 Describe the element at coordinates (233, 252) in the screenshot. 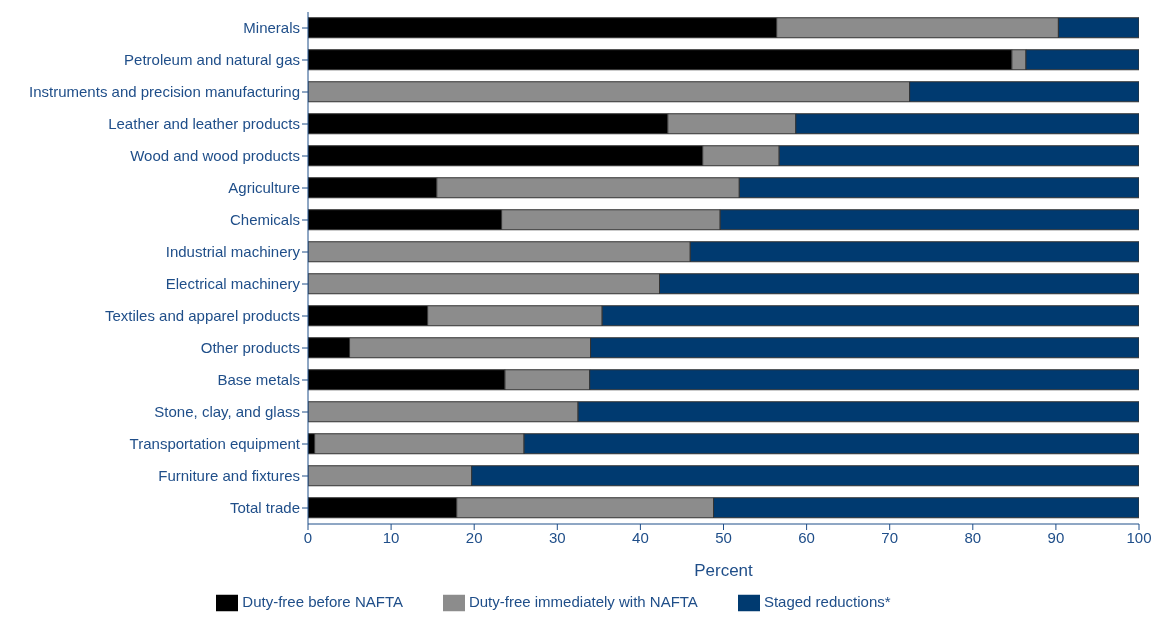

I see `y-tick-label: Industrial machinery` at that location.